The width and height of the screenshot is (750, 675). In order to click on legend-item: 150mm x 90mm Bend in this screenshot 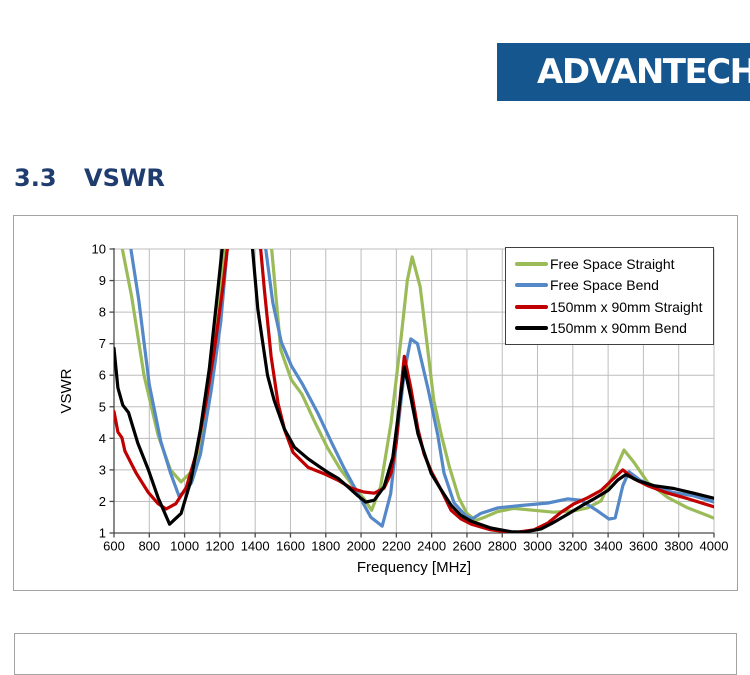, I will do `click(614, 329)`.